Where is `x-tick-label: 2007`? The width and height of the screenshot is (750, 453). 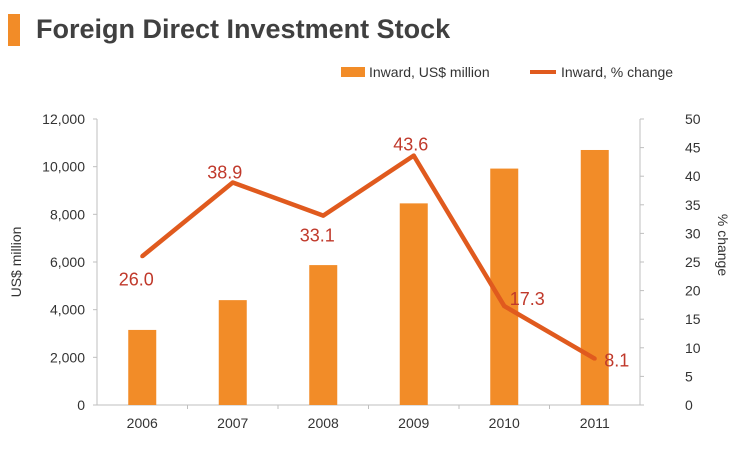 x-tick-label: 2007 is located at coordinates (232, 423).